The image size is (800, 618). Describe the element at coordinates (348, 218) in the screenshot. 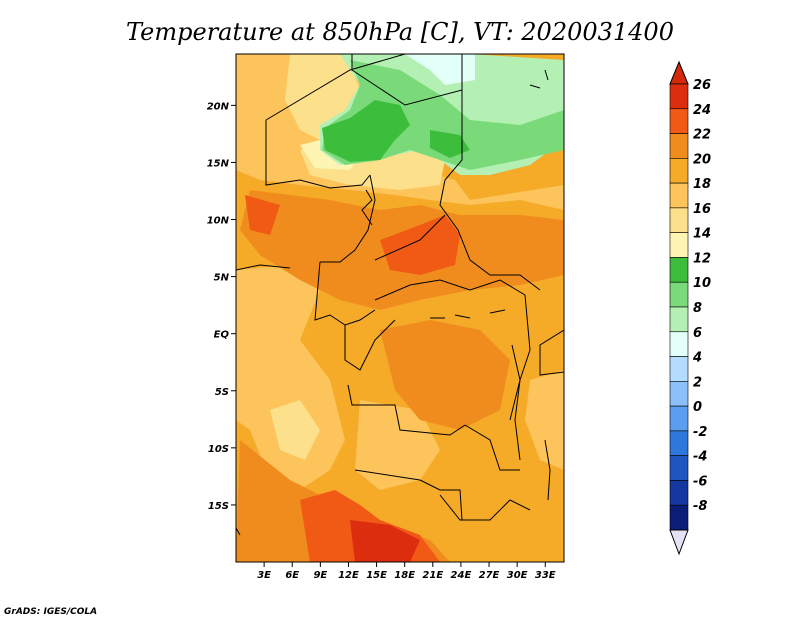

I see `border-nigeria-cameroon` at that location.